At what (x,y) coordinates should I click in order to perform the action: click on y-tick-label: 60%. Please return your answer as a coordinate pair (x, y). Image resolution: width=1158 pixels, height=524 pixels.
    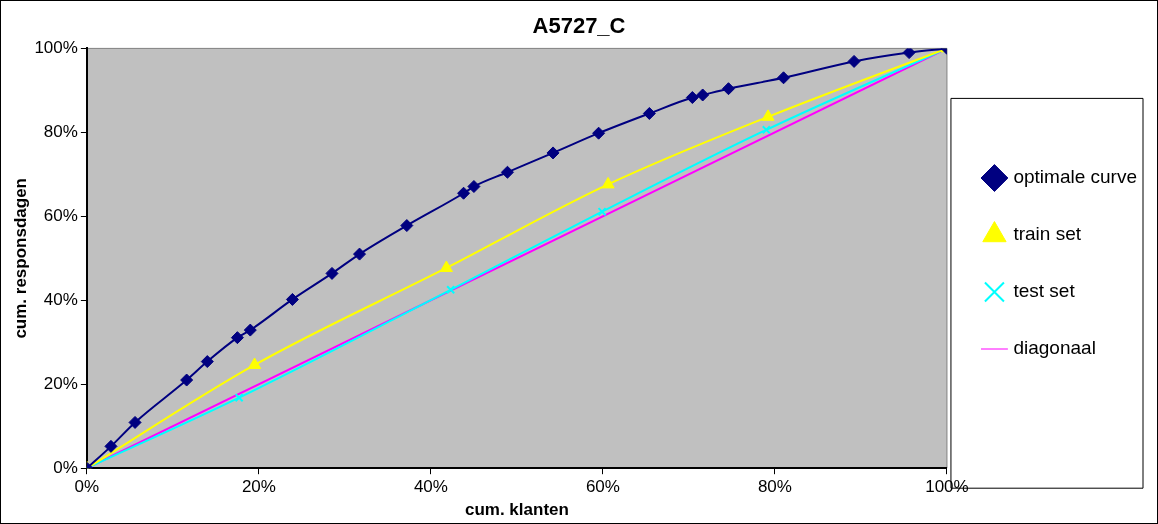
    Looking at the image, I should click on (60, 216).